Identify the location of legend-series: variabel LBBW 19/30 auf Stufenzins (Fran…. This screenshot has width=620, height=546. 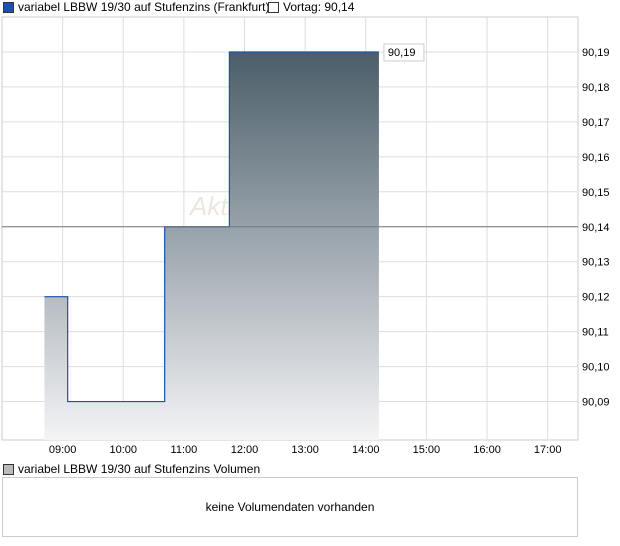
(136, 7).